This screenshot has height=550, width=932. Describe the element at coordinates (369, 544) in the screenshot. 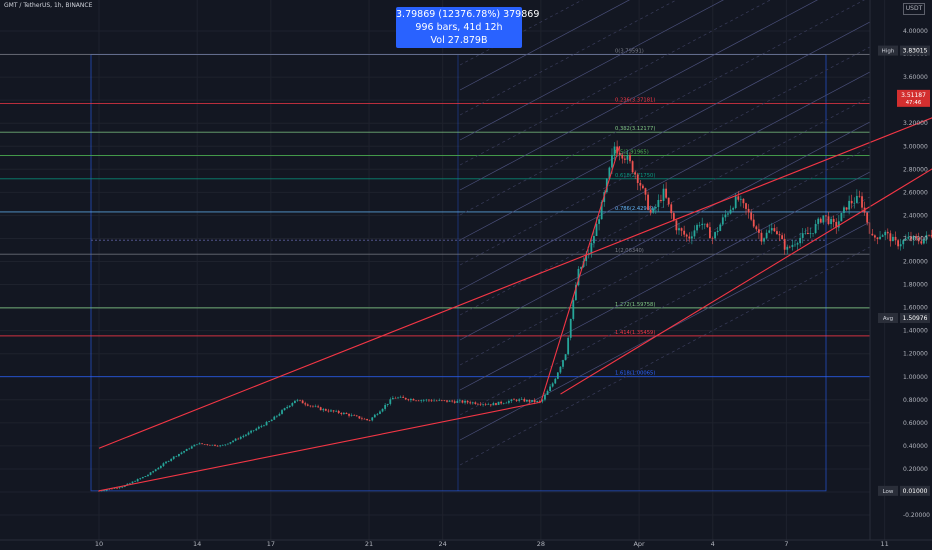

I see `time-tick-label: 21` at that location.